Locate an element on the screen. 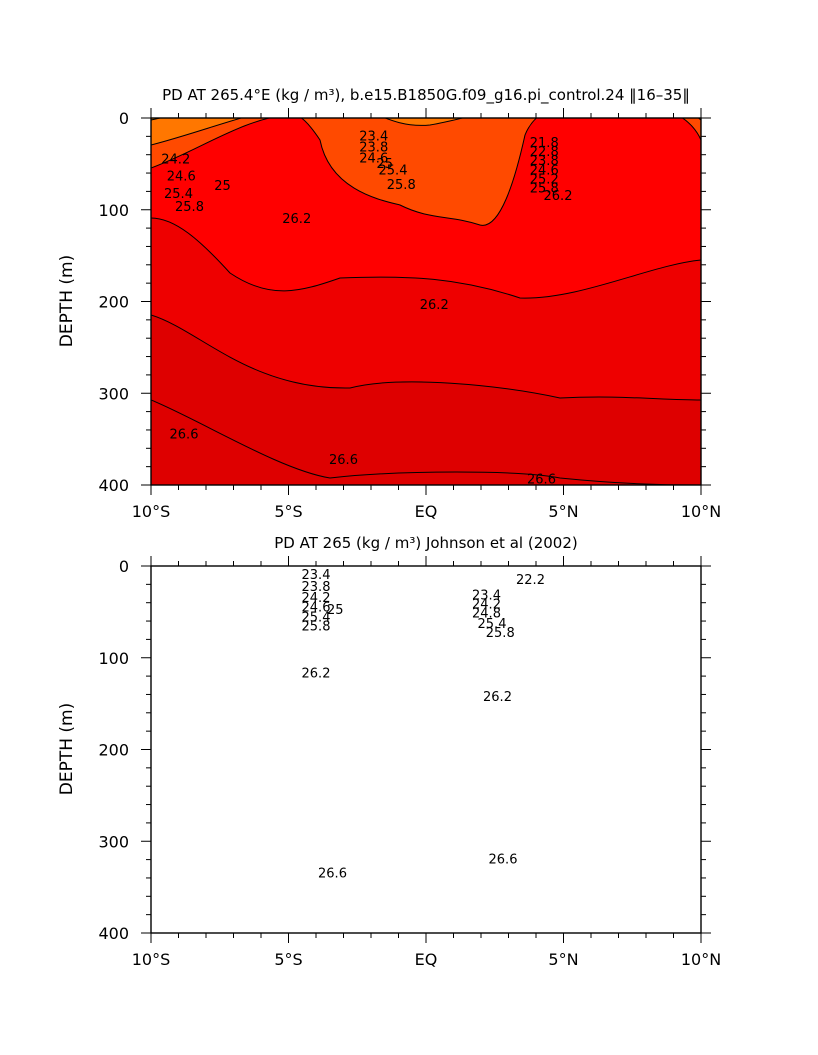 The width and height of the screenshot is (818, 1055). top-x-tick-label: 10°N is located at coordinates (701, 511).